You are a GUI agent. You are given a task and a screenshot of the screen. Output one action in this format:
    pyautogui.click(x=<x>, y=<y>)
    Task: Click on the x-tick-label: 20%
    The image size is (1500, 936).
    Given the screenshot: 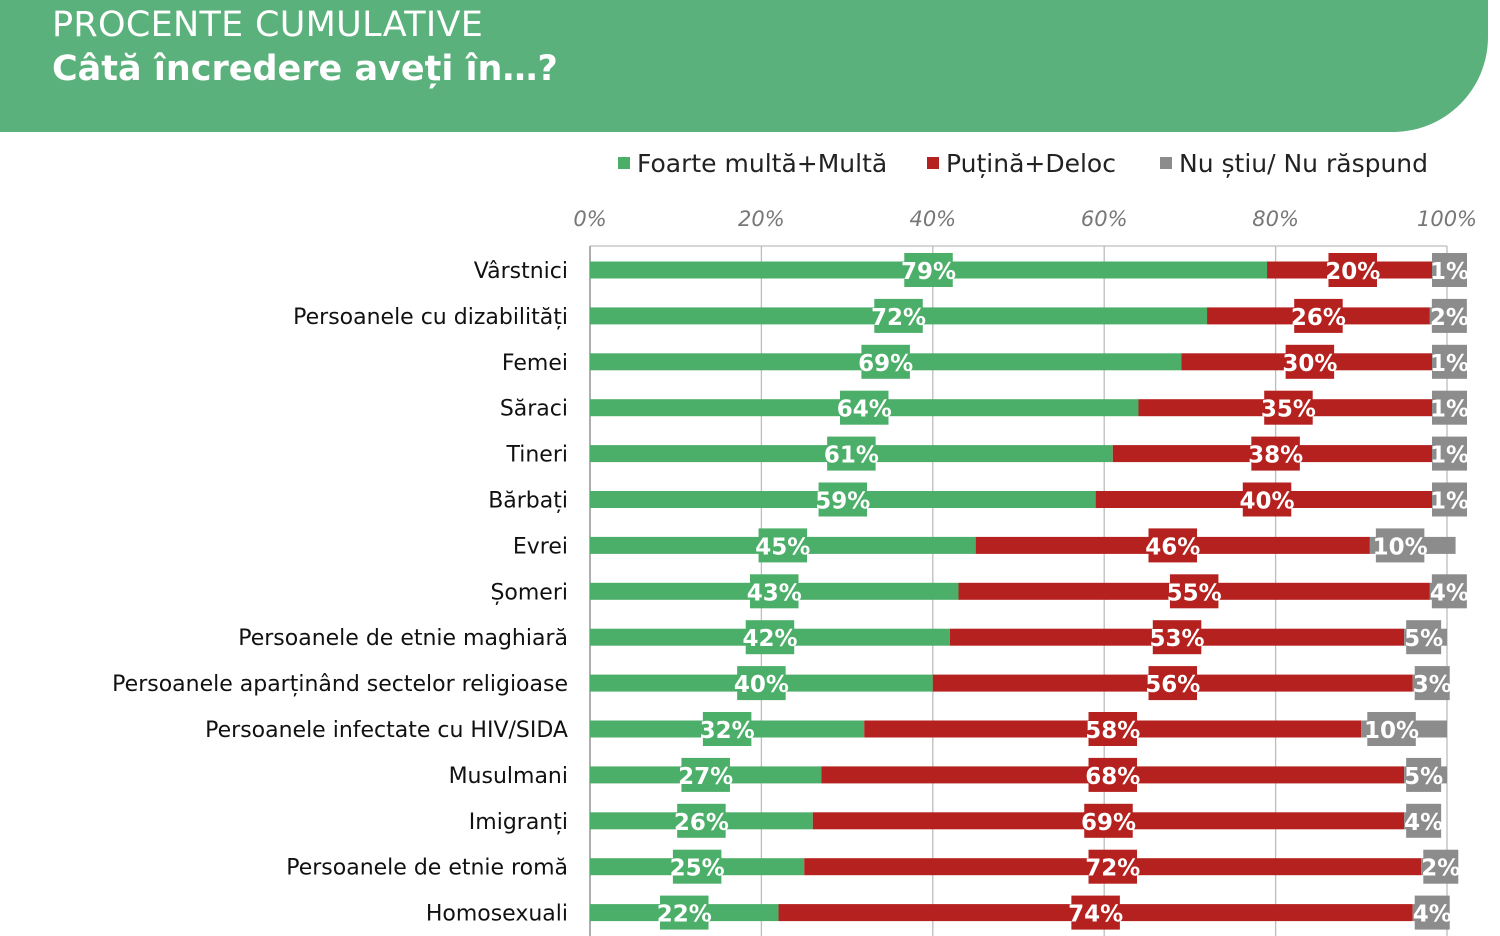 What is the action you would take?
    pyautogui.click(x=761, y=219)
    